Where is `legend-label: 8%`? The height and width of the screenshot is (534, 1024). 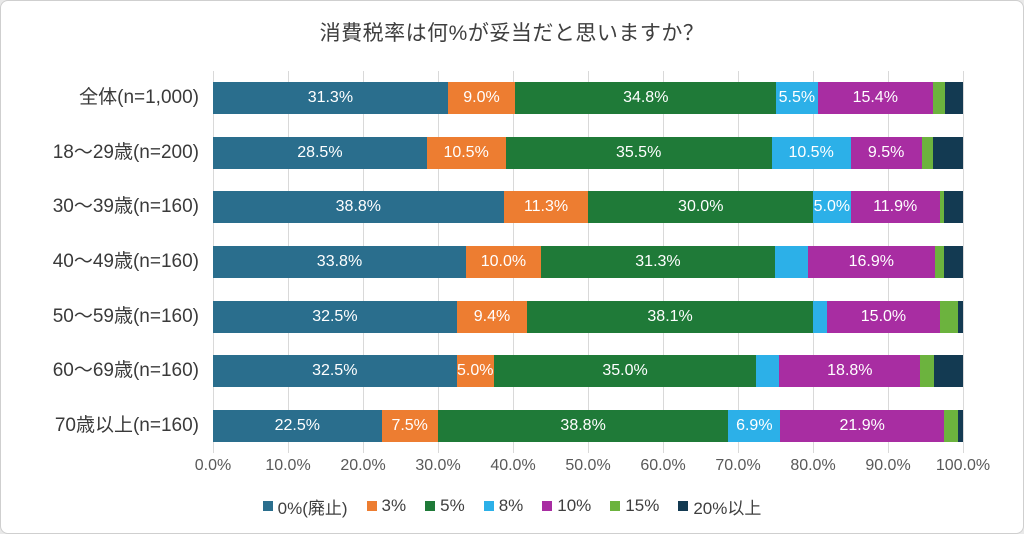 legend-label: 8% is located at coordinates (511, 505).